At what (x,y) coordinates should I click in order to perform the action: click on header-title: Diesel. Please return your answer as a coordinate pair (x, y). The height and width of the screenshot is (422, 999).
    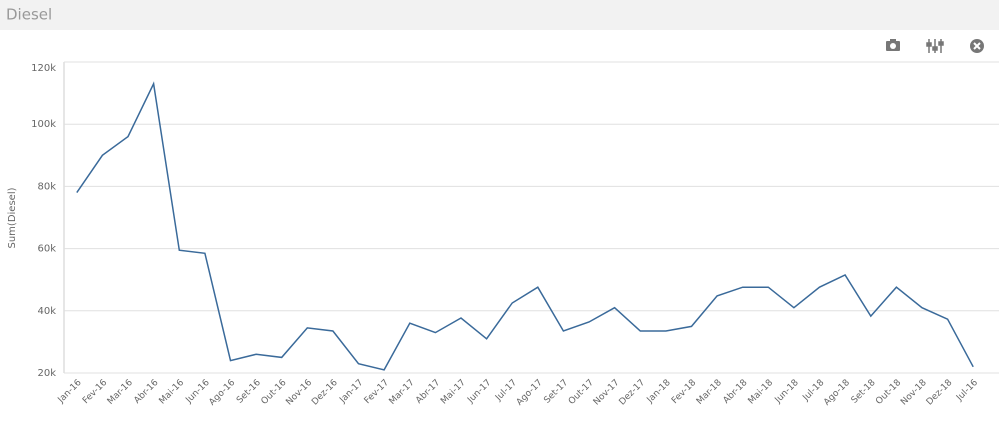
    Looking at the image, I should click on (29, 15).